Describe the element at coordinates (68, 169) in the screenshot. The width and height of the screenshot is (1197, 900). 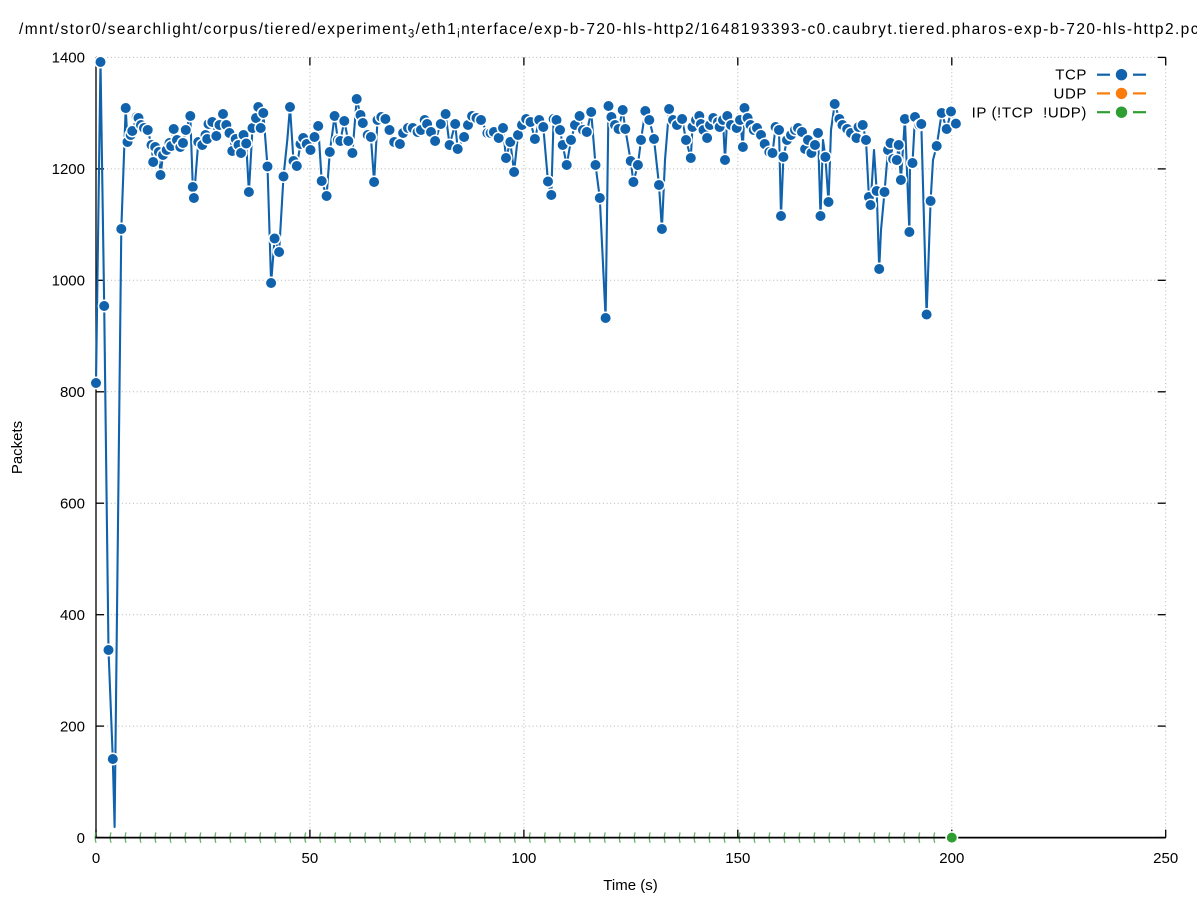
I see `svg-text: 1200` at that location.